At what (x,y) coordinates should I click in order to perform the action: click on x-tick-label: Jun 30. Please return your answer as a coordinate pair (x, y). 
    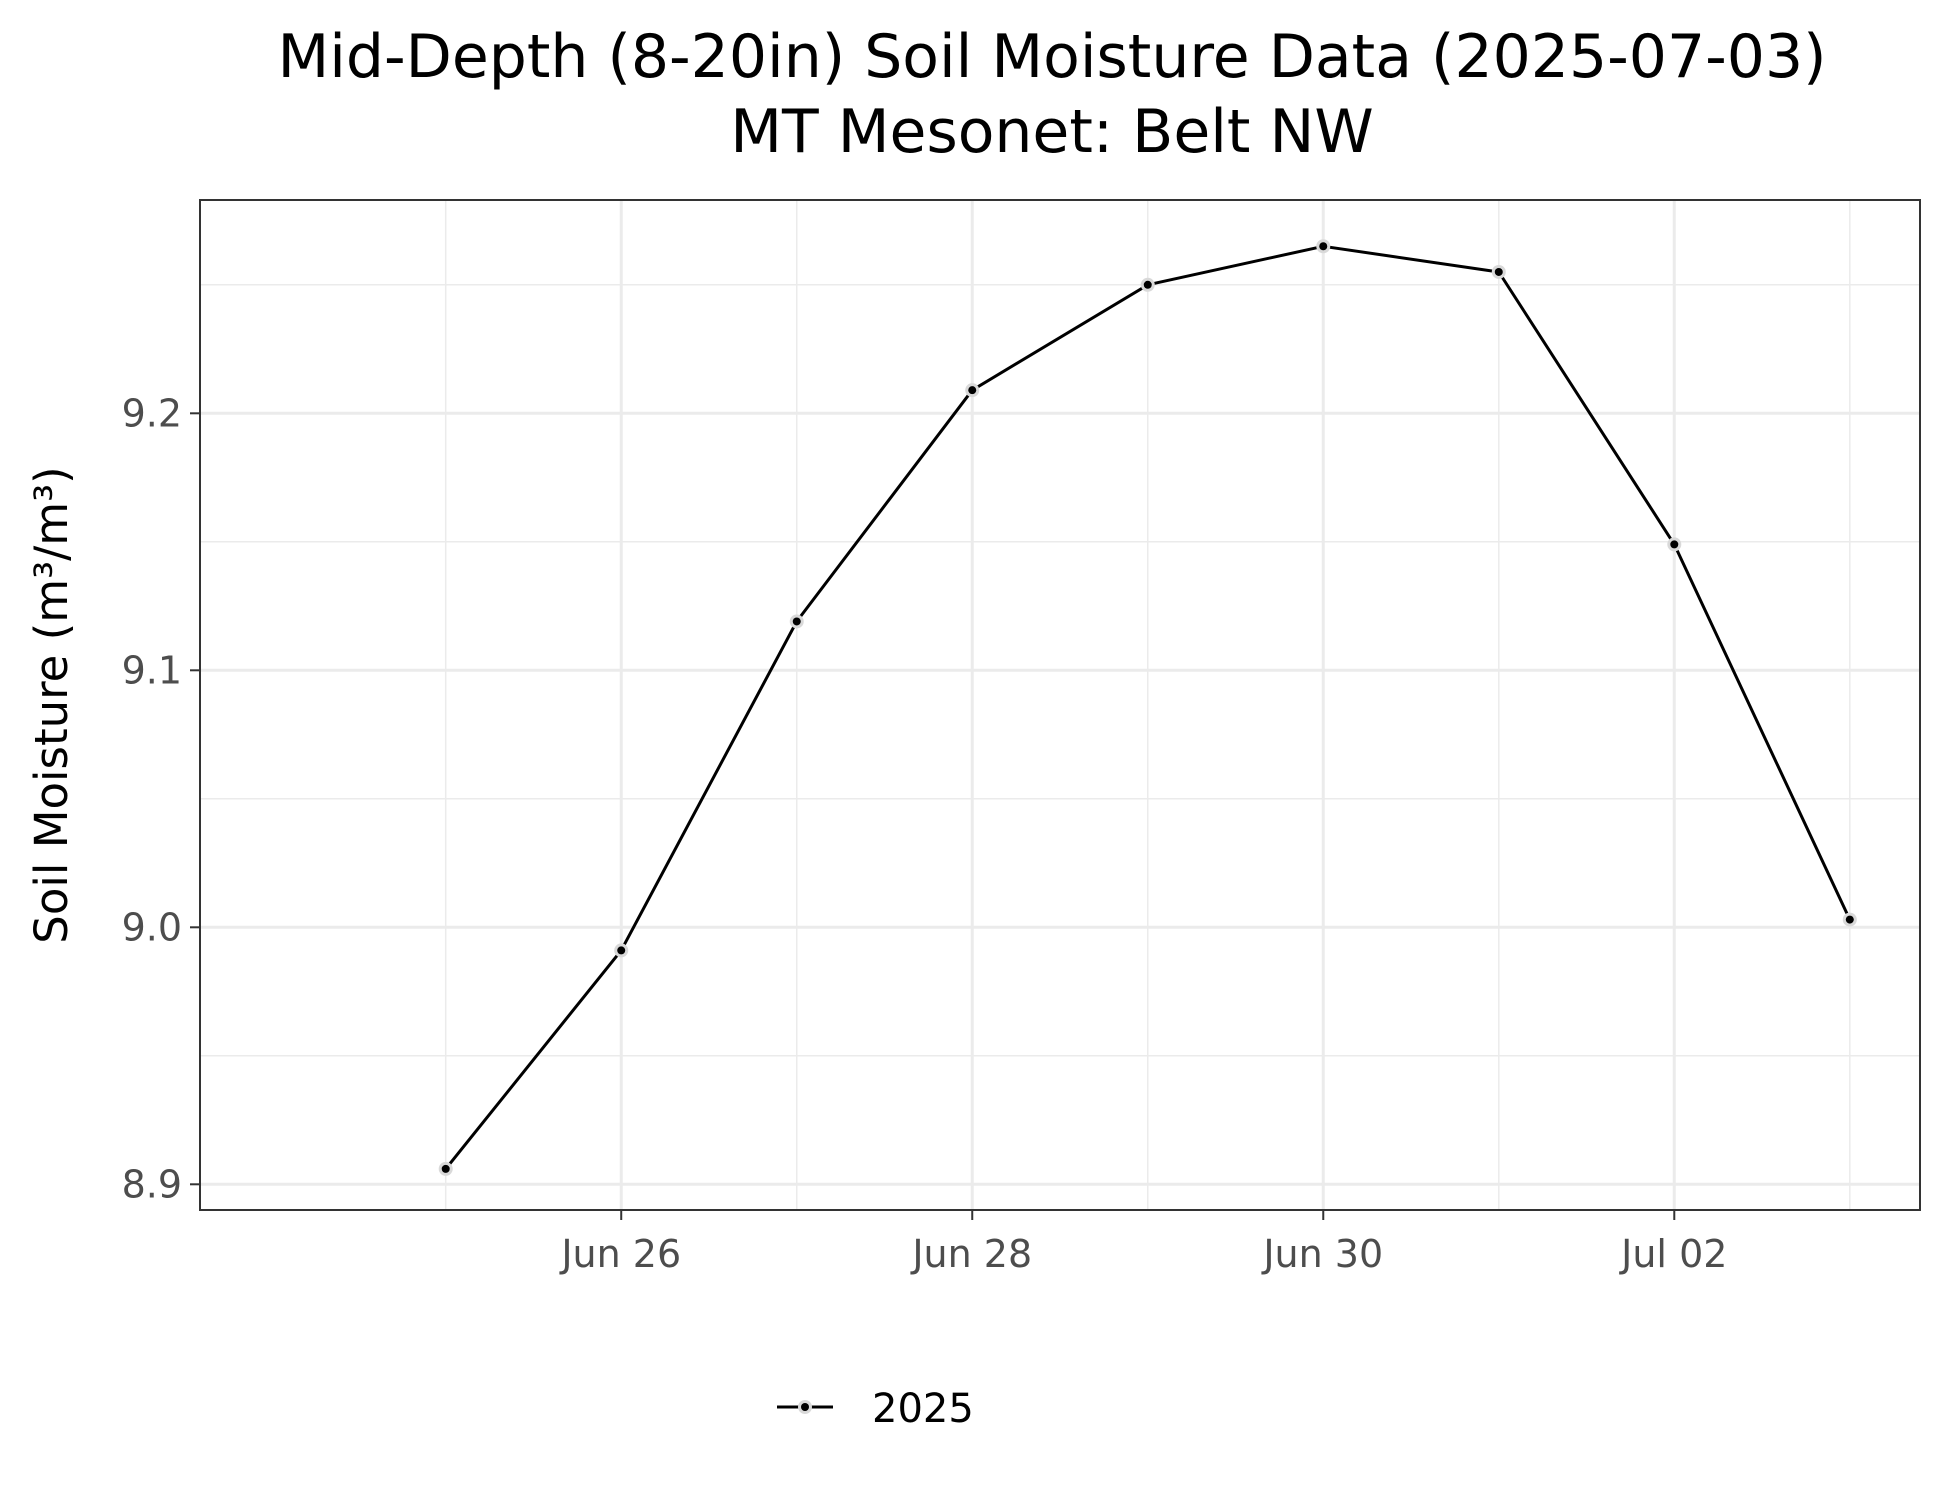
    Looking at the image, I should click on (1322, 1254).